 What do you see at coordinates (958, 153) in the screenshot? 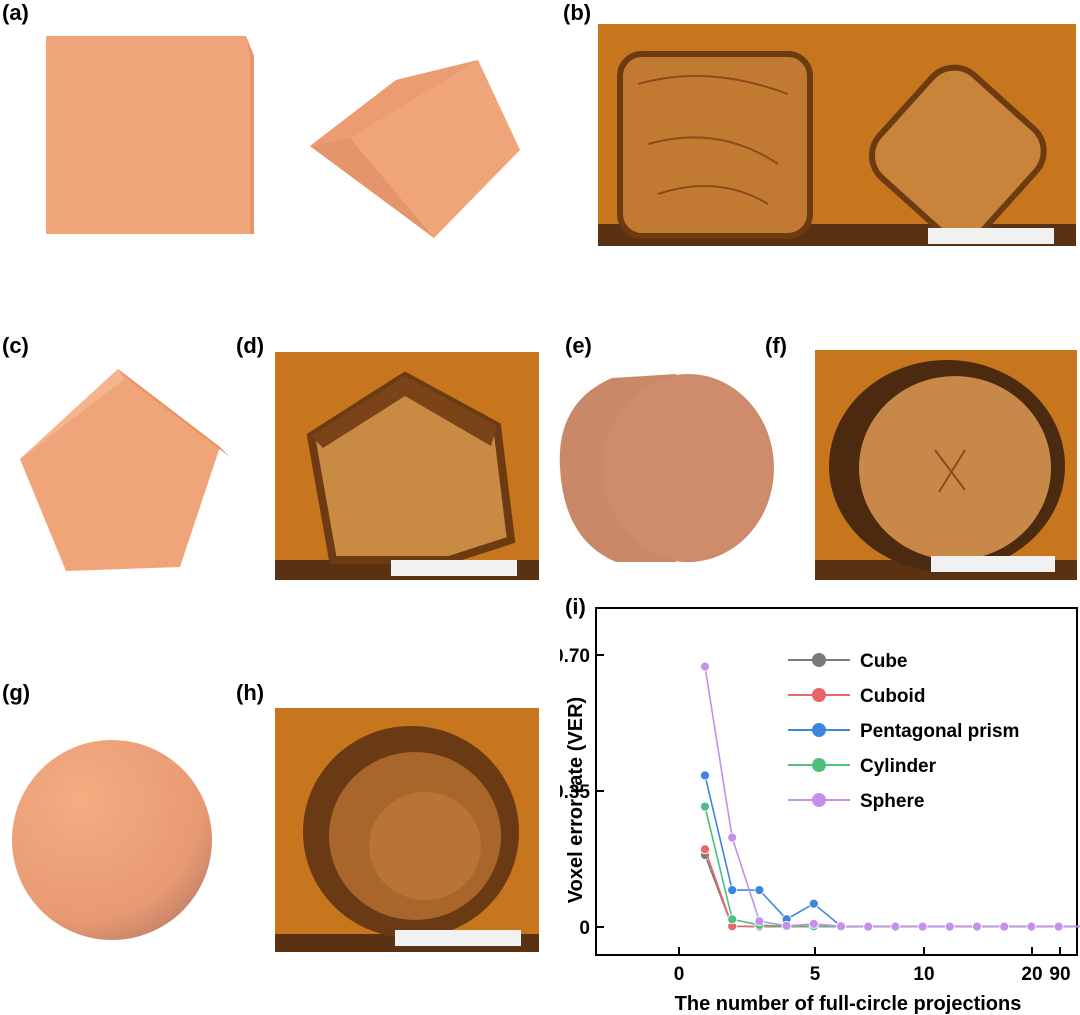
I see `cube-crystal-rotated` at bounding box center [958, 153].